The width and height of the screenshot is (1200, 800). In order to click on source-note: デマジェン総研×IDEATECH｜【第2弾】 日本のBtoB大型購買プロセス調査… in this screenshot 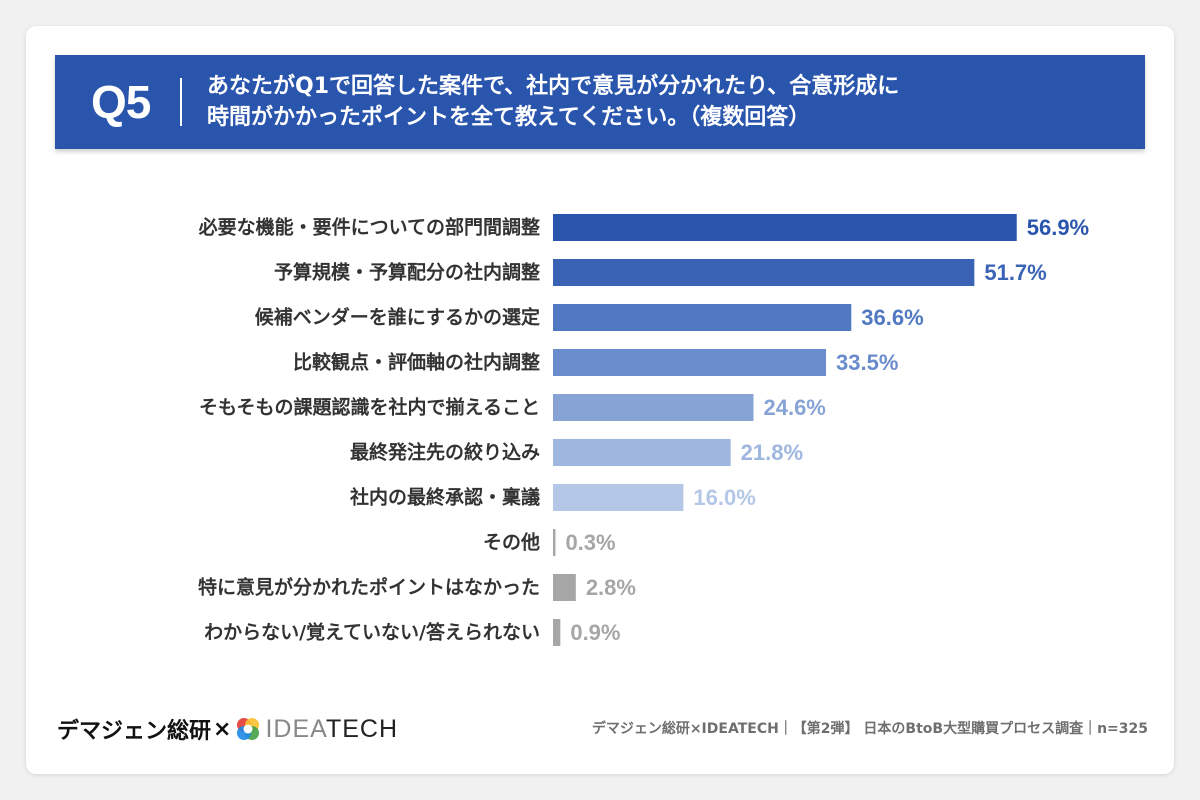, I will do `click(869, 729)`.